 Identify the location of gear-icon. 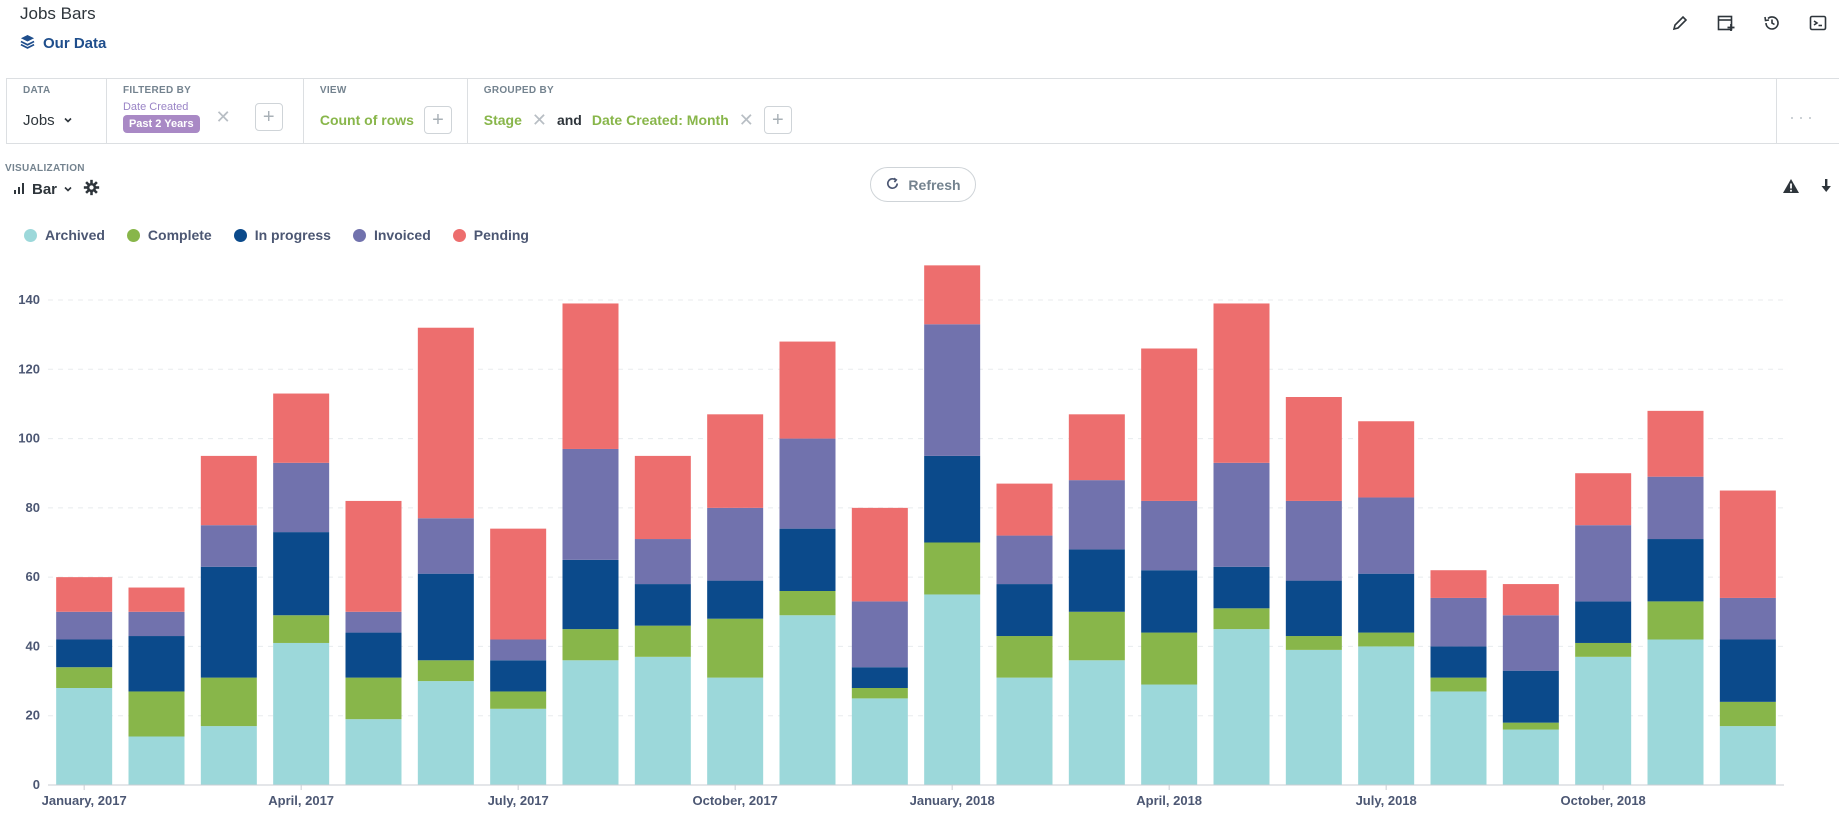
(91, 189).